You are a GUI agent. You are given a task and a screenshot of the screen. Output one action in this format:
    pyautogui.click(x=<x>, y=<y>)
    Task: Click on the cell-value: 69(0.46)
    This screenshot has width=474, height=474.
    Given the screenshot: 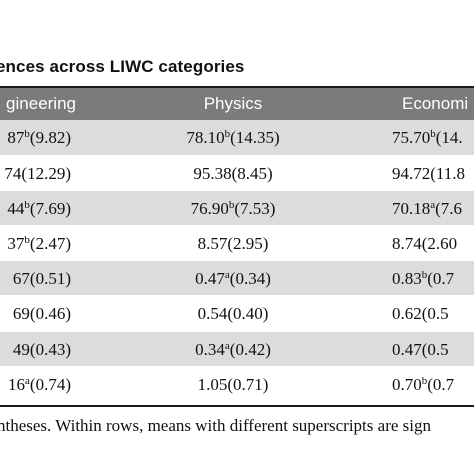 What is the action you would take?
    pyautogui.click(x=41, y=314)
    